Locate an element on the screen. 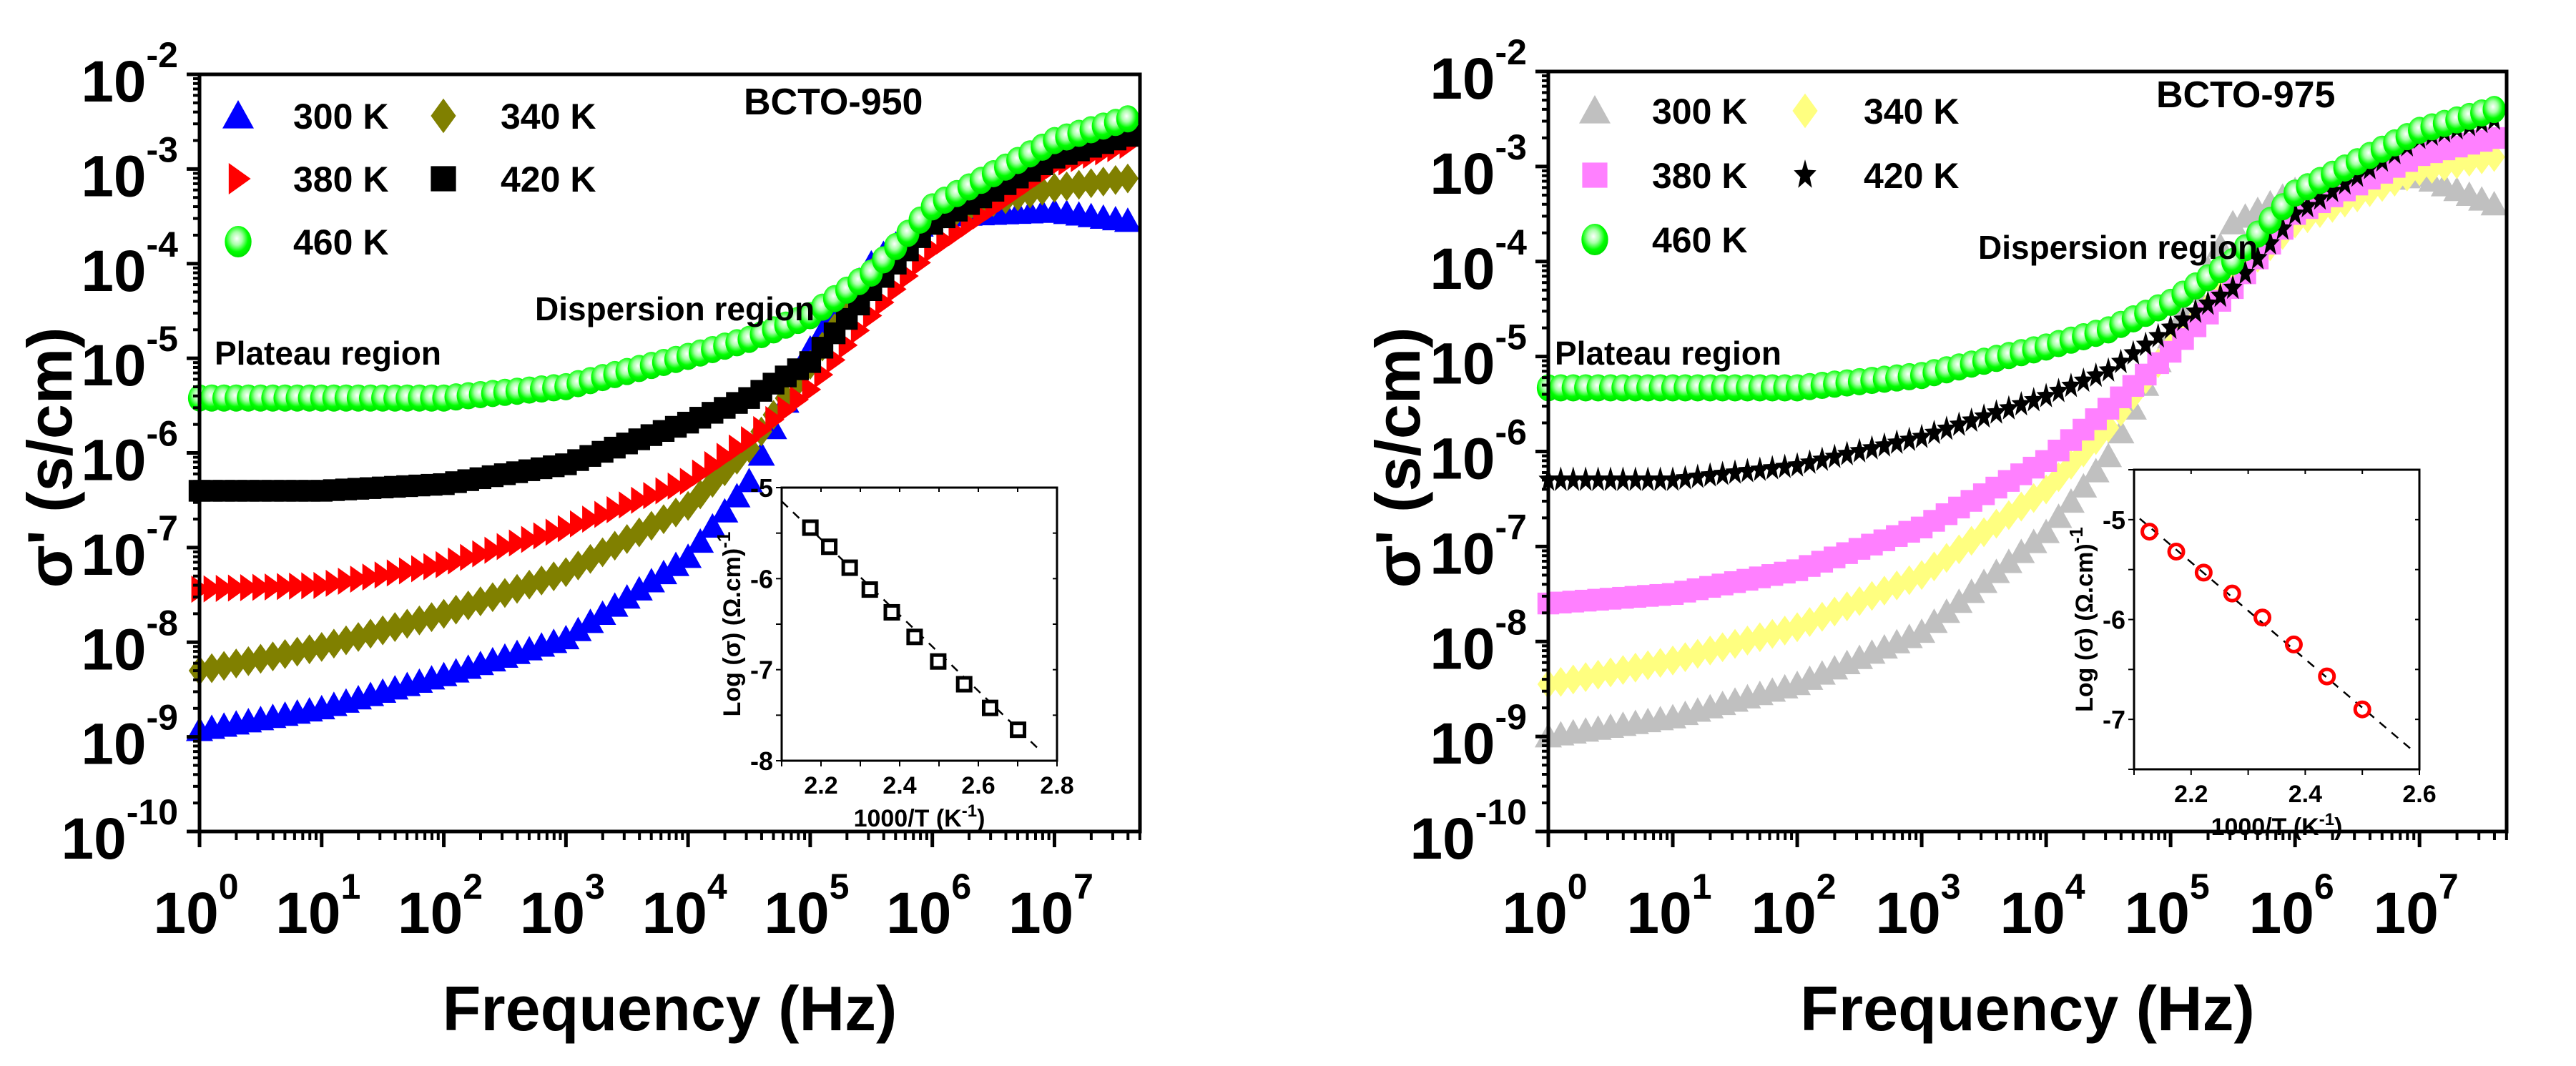 This screenshot has width=2576, height=1066. tick-exponent: -3 is located at coordinates (1511, 147).